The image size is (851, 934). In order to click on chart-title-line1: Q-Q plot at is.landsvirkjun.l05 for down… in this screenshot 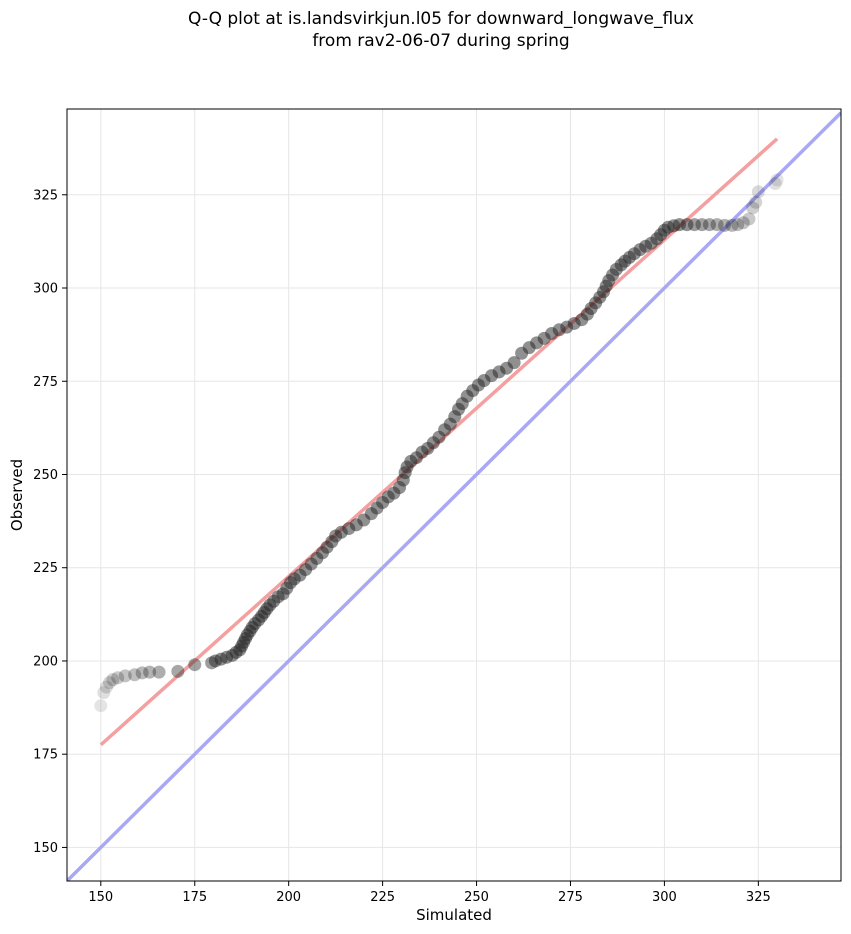, I will do `click(441, 19)`.